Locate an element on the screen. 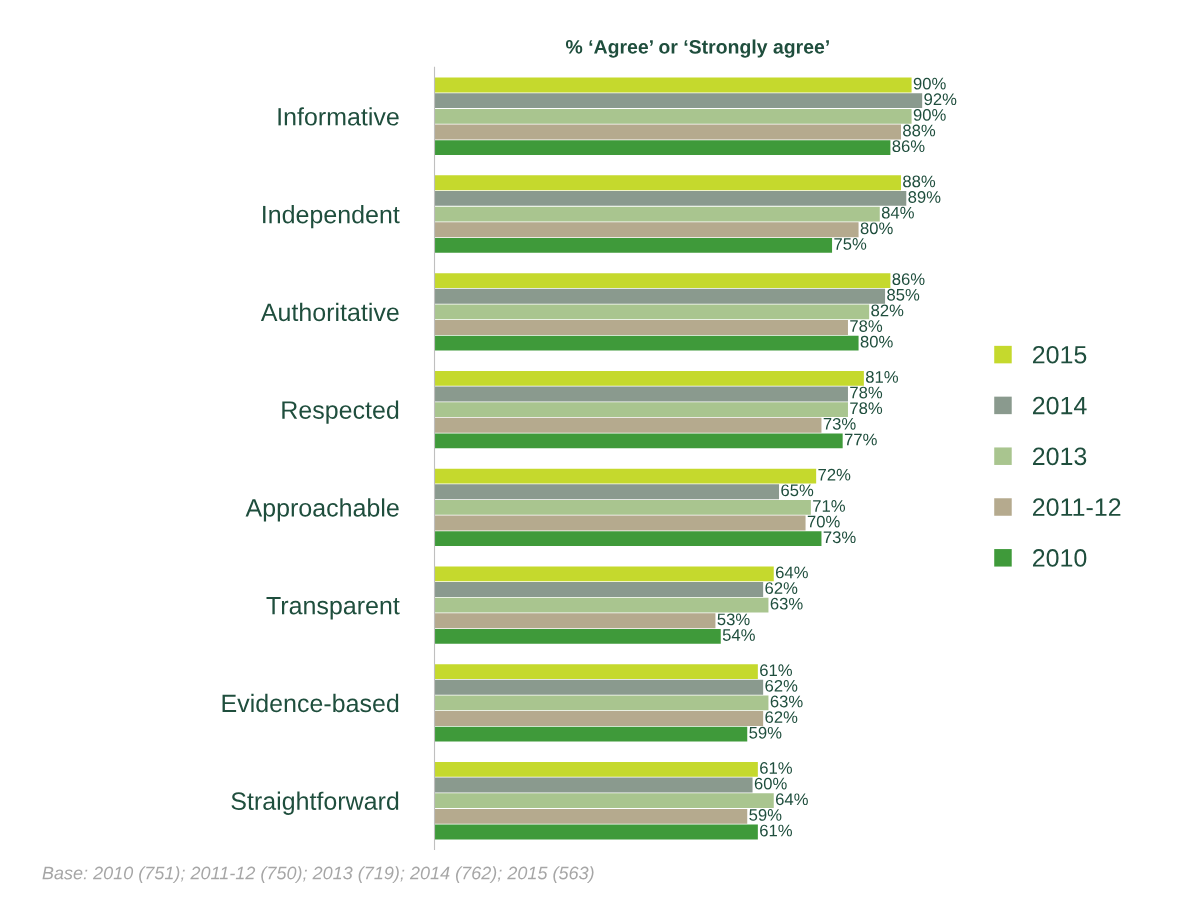 The image size is (1197, 899). y-tick-label: Informative is located at coordinates (338, 116).